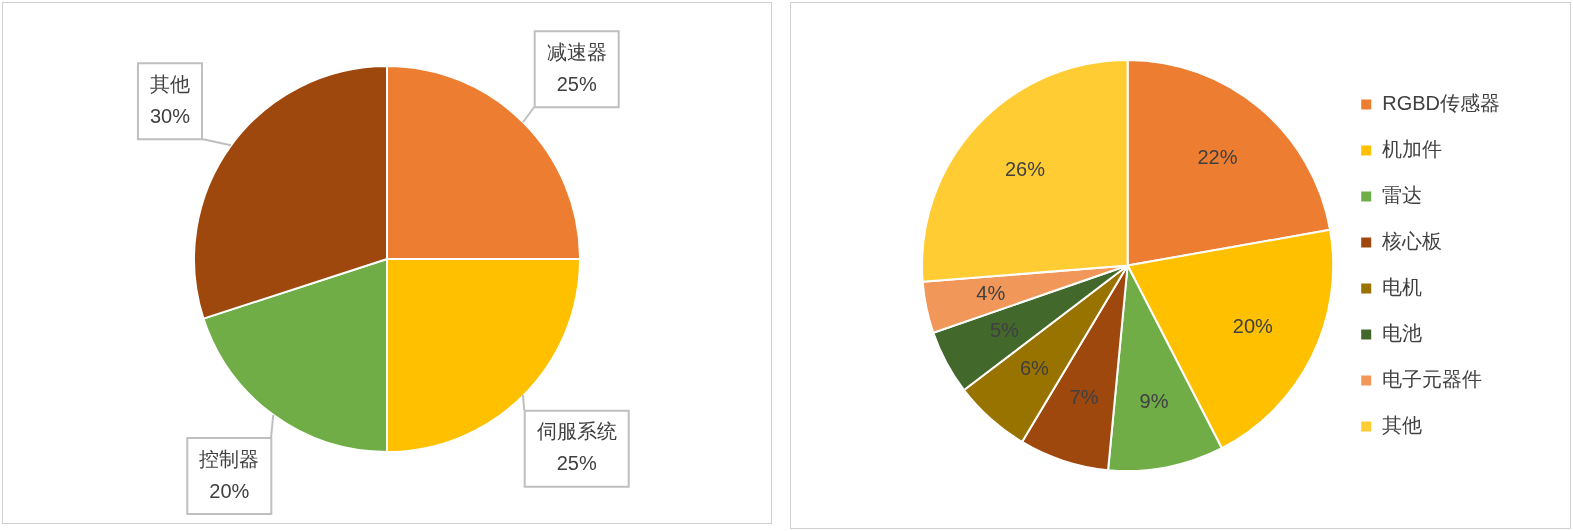 The image size is (1573, 531). I want to click on legend-label: RGBD传感器, so click(1441, 103).